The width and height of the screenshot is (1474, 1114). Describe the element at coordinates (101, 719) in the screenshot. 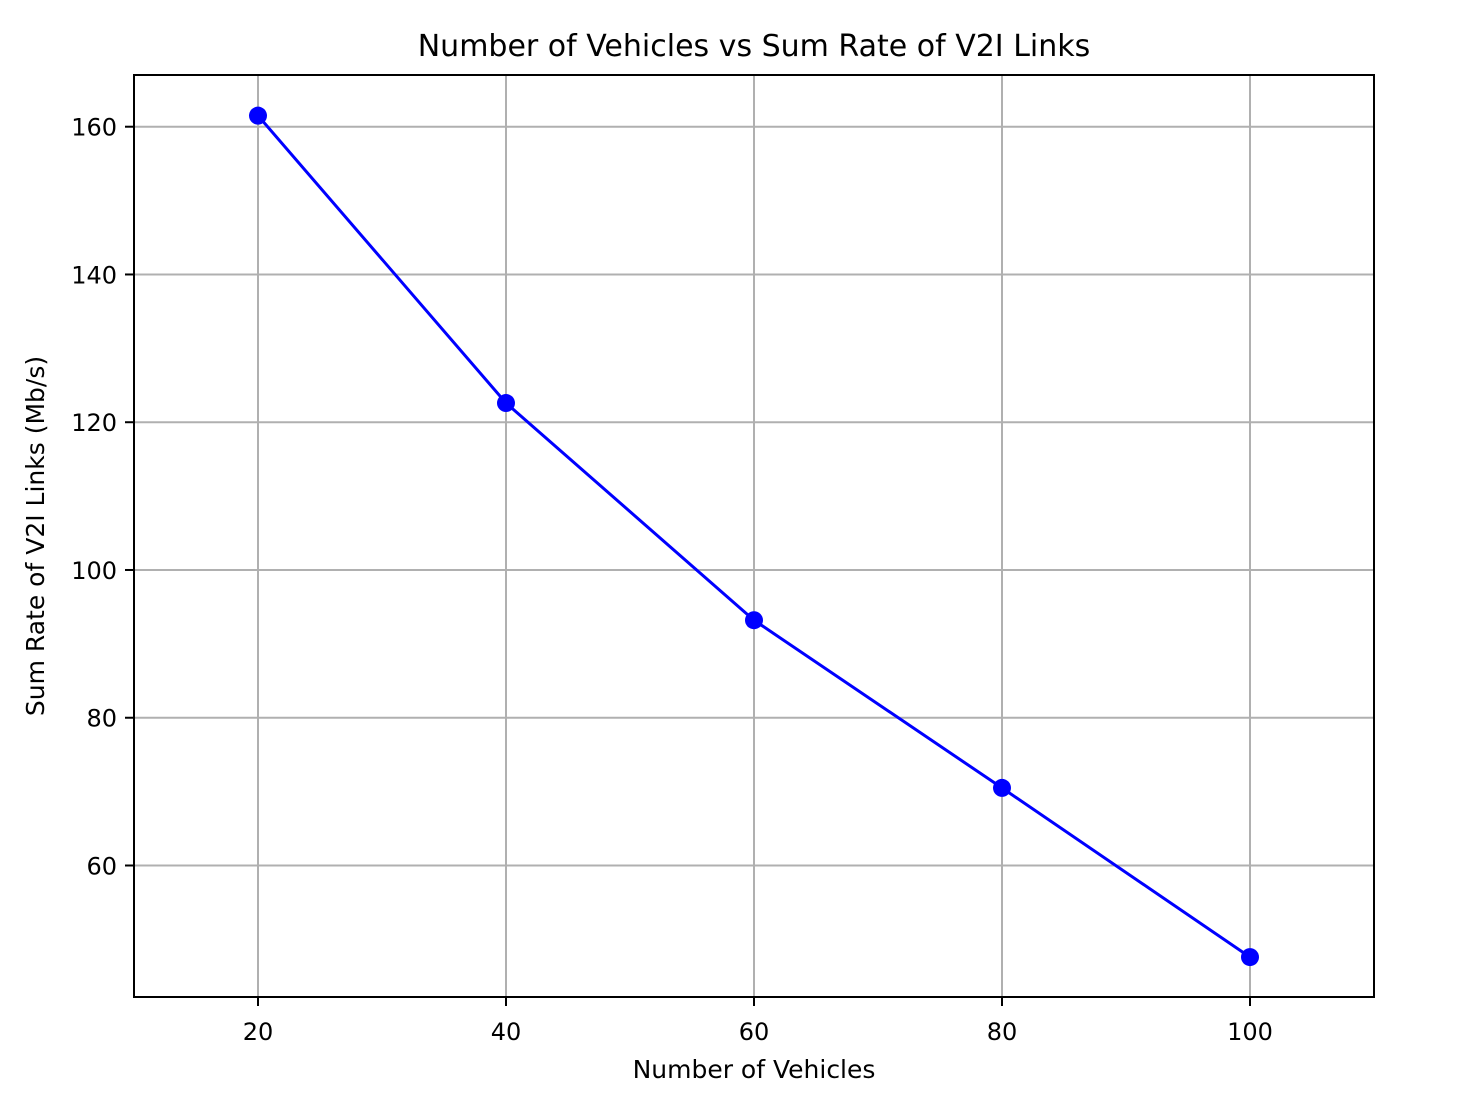

I see `y-tick-label: 80` at that location.